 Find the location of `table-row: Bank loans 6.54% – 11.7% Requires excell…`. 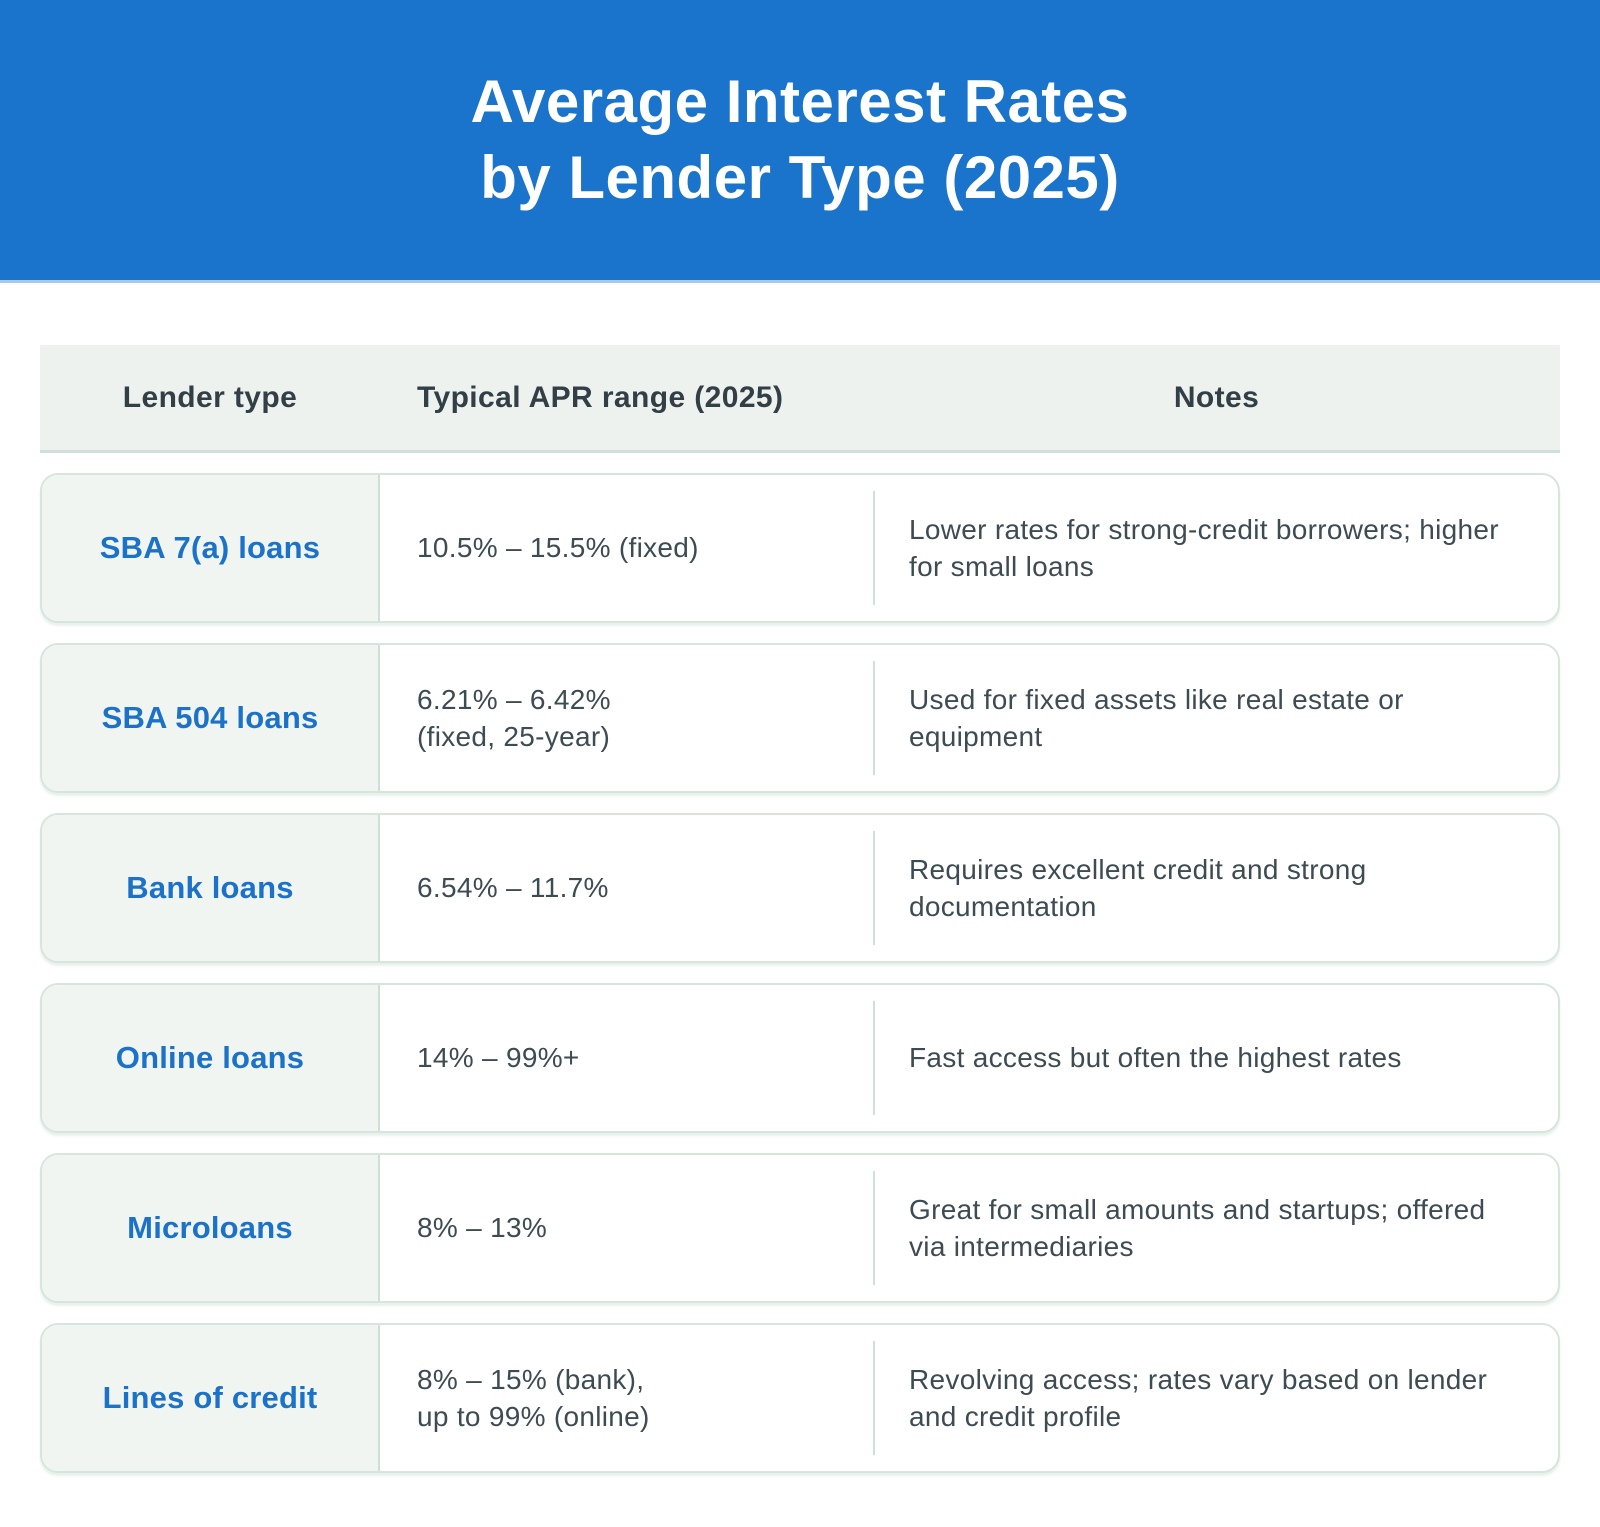

table-row: Bank loans 6.54% – 11.7% Requires excell… is located at coordinates (800, 888).